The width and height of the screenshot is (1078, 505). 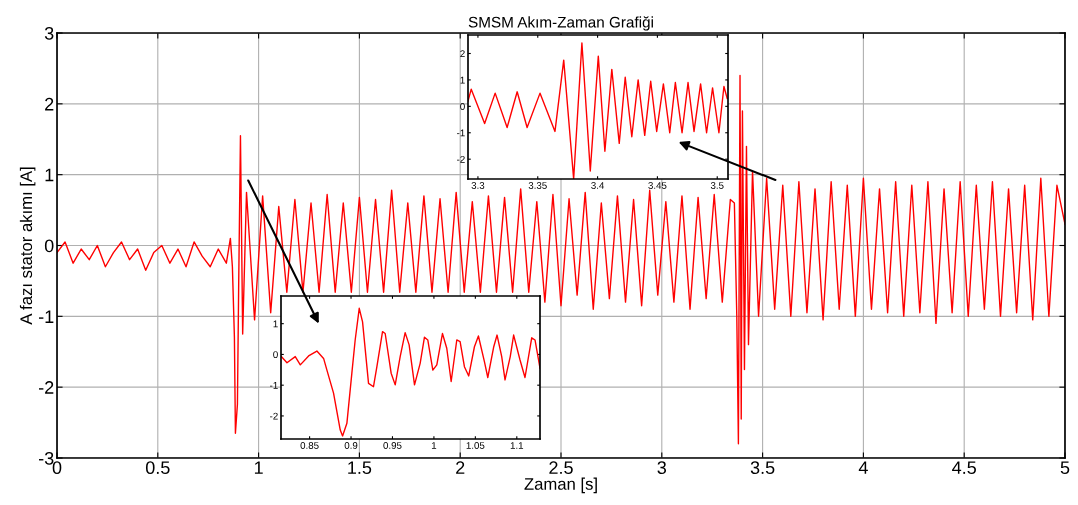 I want to click on x-axis-title: Zaman [s], so click(x=560, y=485).